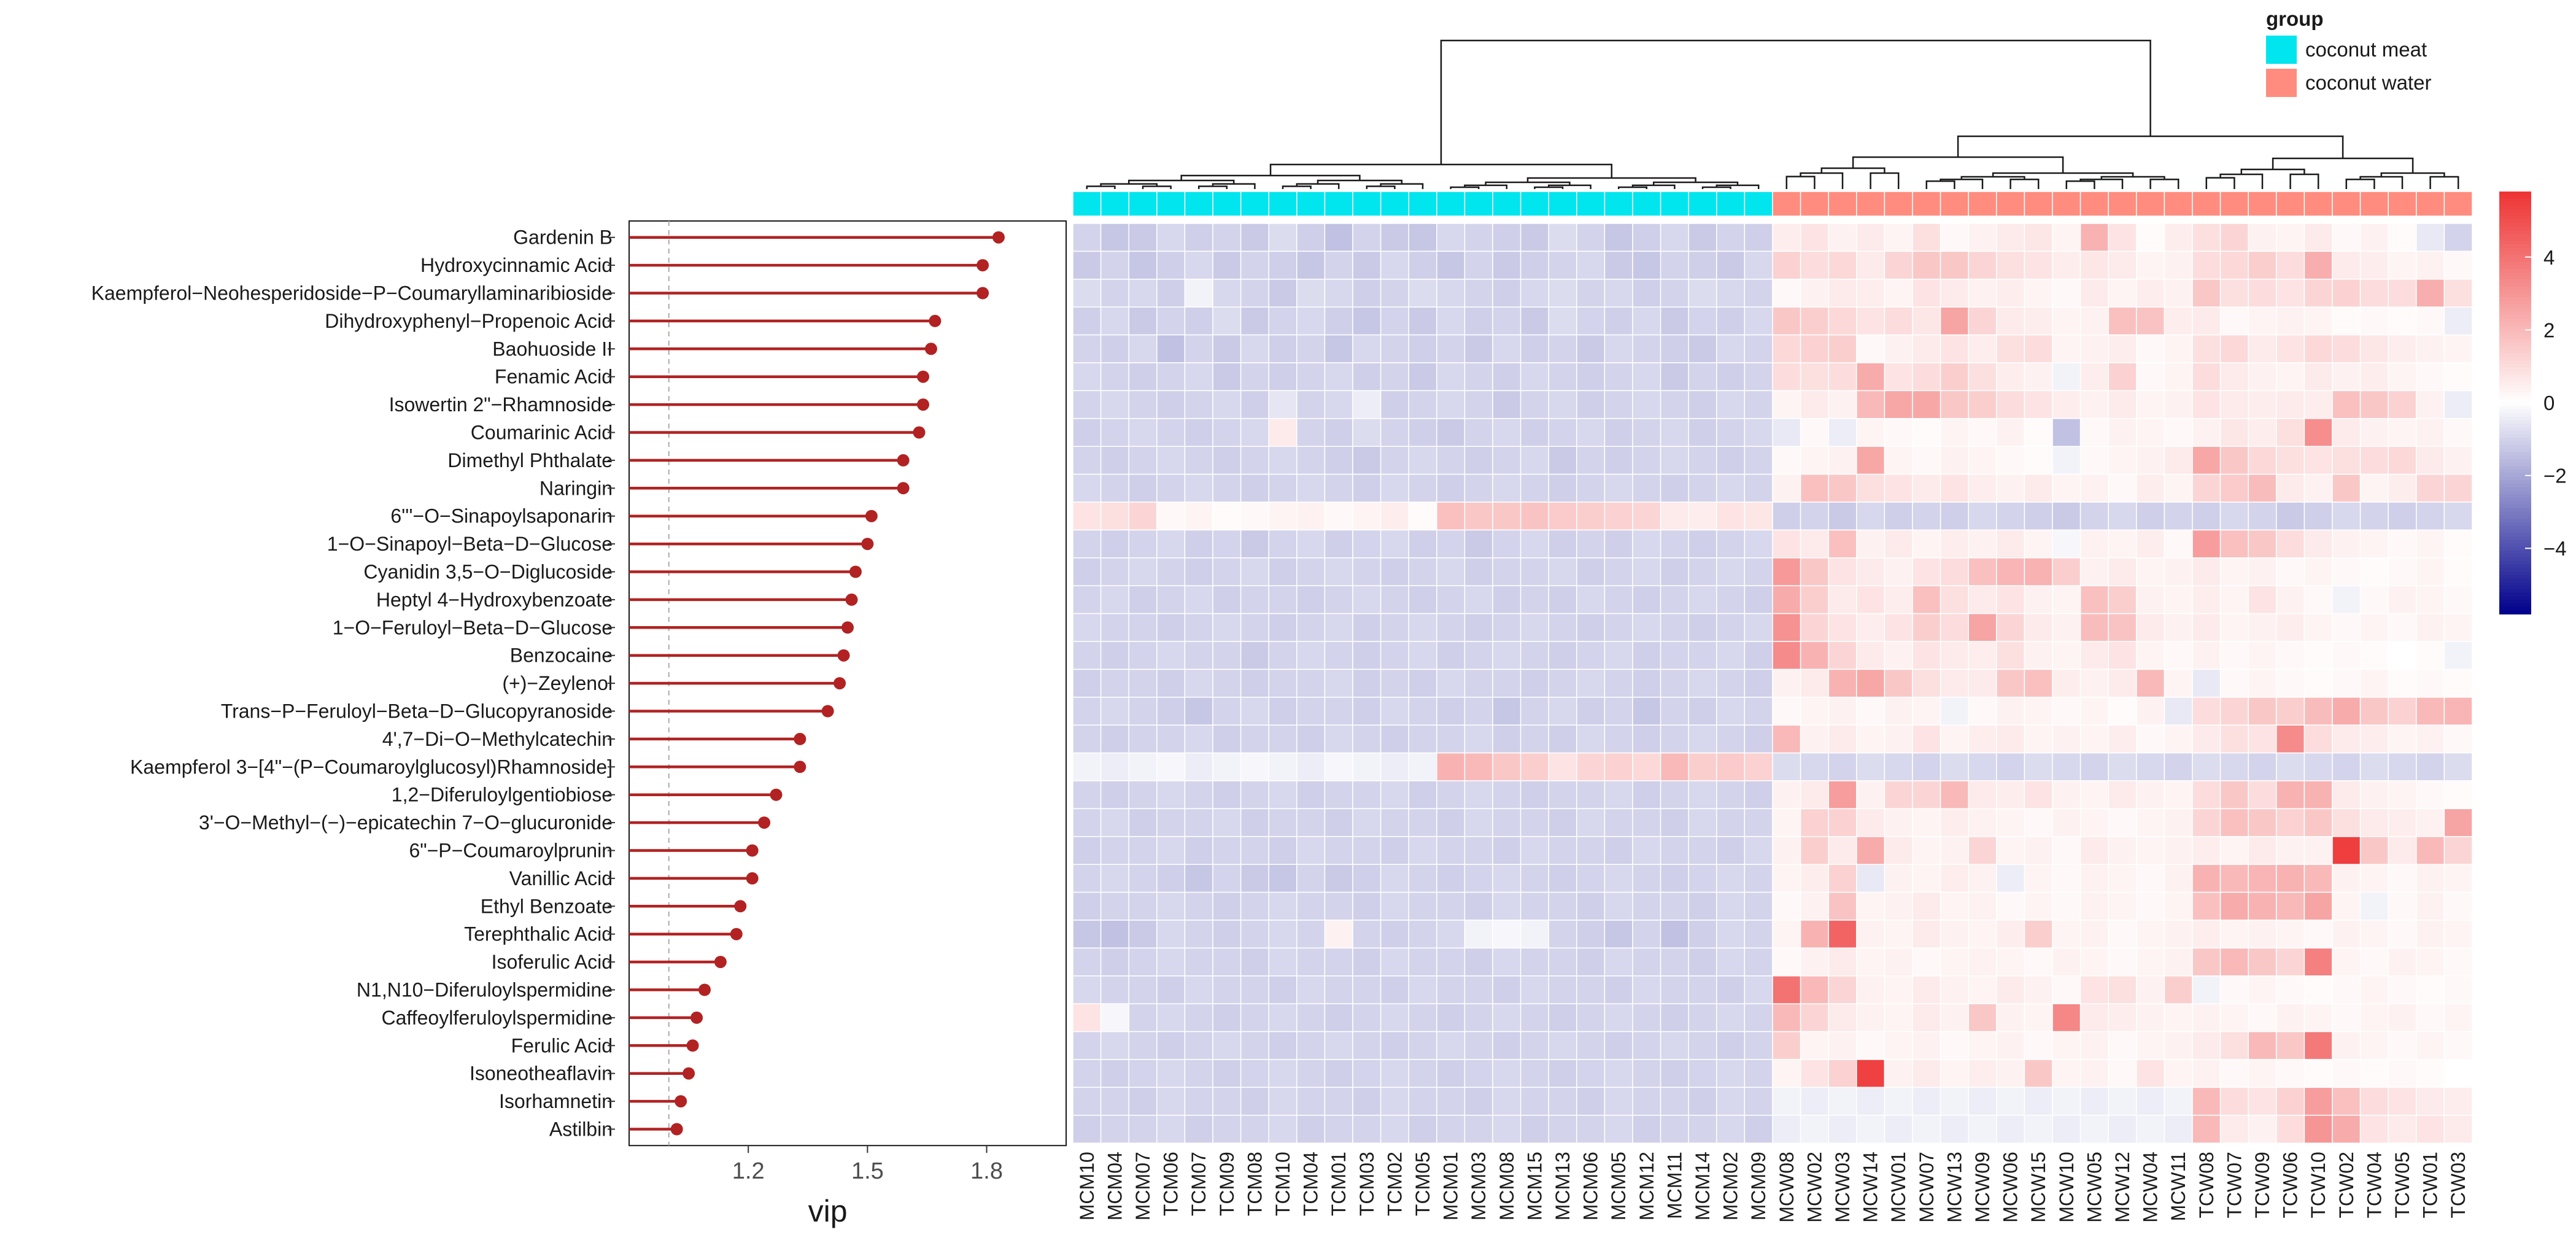  I want to click on sample-label: MCM04, so click(1115, 1186).